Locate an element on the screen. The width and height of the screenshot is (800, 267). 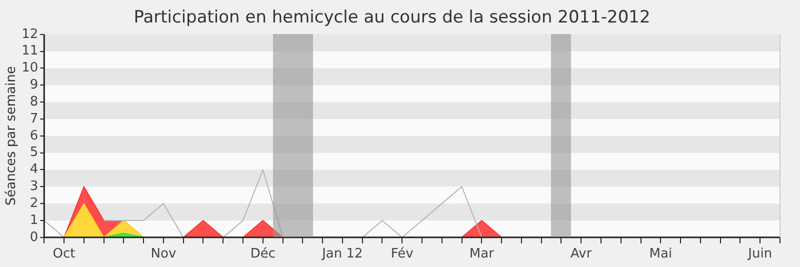
y-tick-label: 1 is located at coordinates (34, 220).